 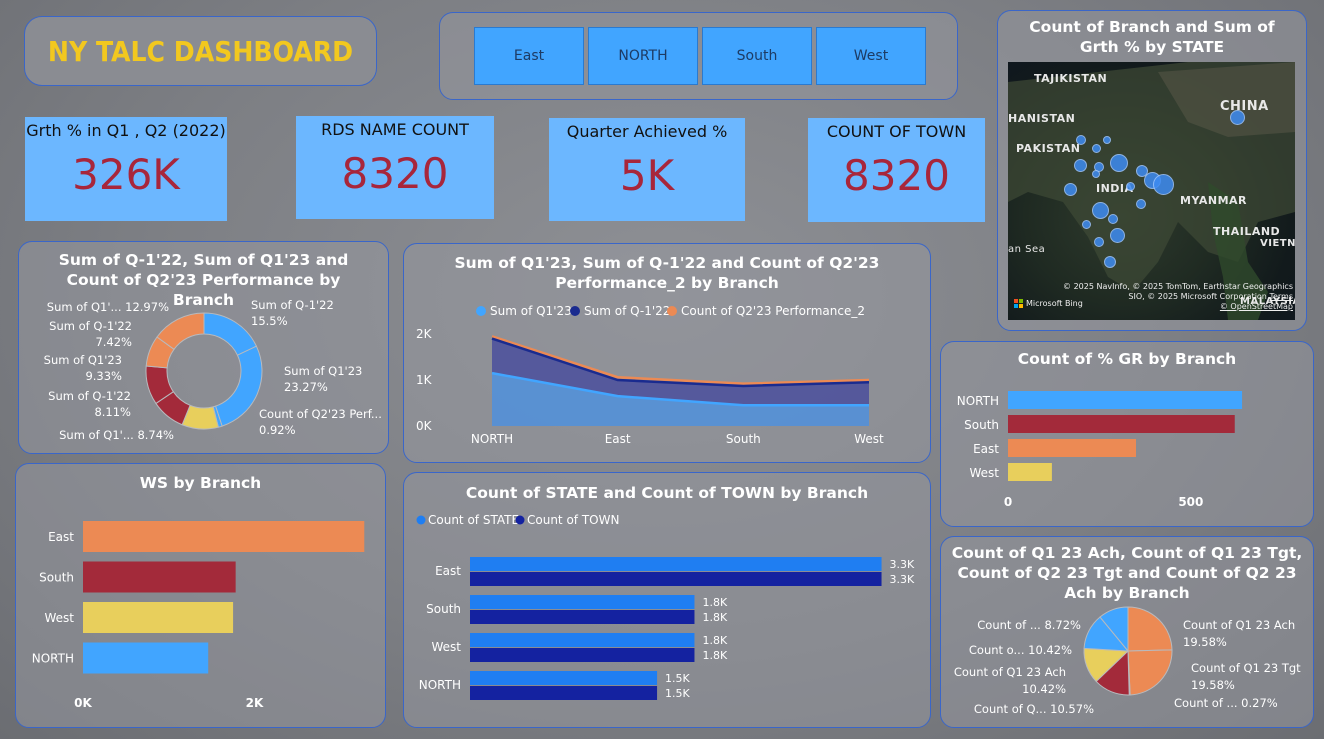 What do you see at coordinates (871, 56) in the screenshot?
I see `slicer-west: West` at bounding box center [871, 56].